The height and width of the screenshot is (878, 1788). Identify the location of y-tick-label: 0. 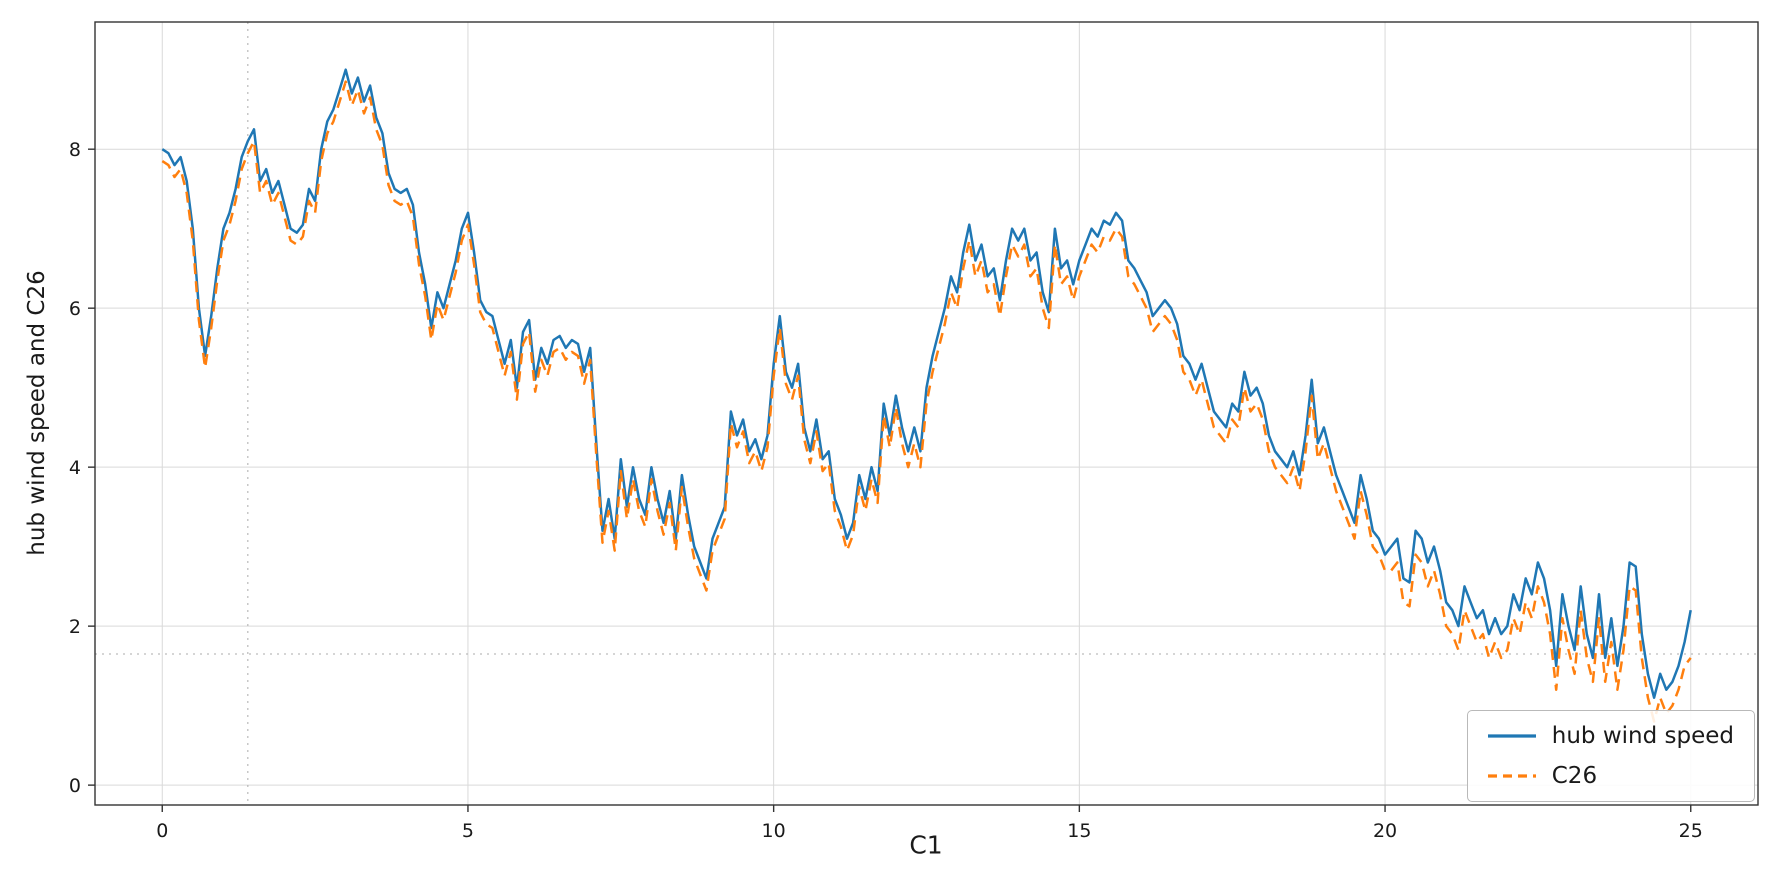
(75, 786).